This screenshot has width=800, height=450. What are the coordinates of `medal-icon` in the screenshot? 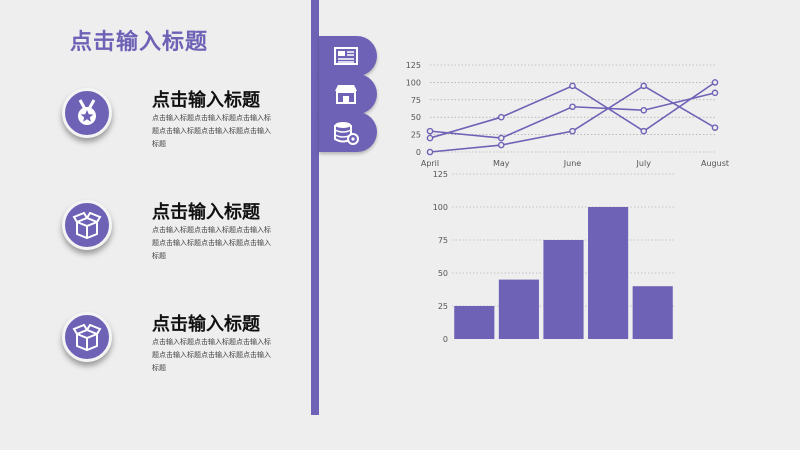 It's located at (87, 112).